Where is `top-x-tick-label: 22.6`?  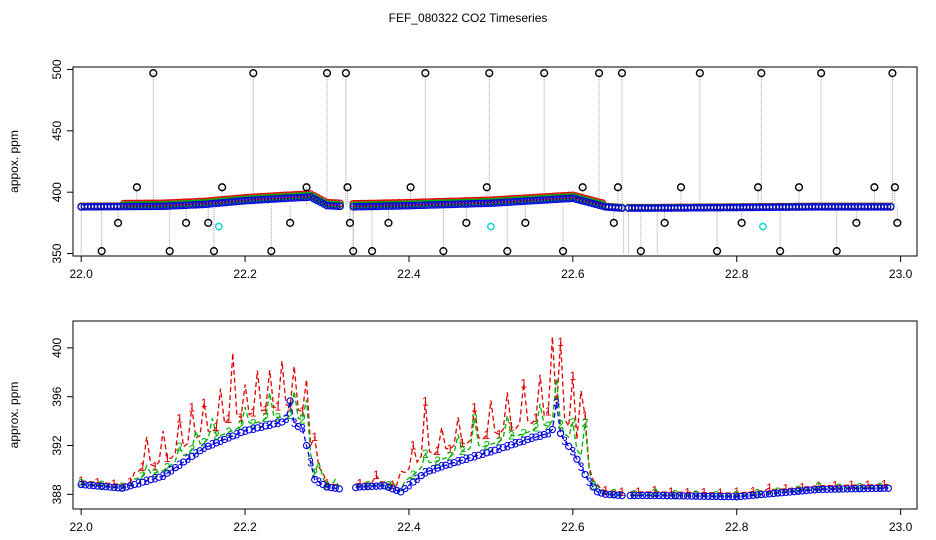 top-x-tick-label: 22.6 is located at coordinates (573, 274).